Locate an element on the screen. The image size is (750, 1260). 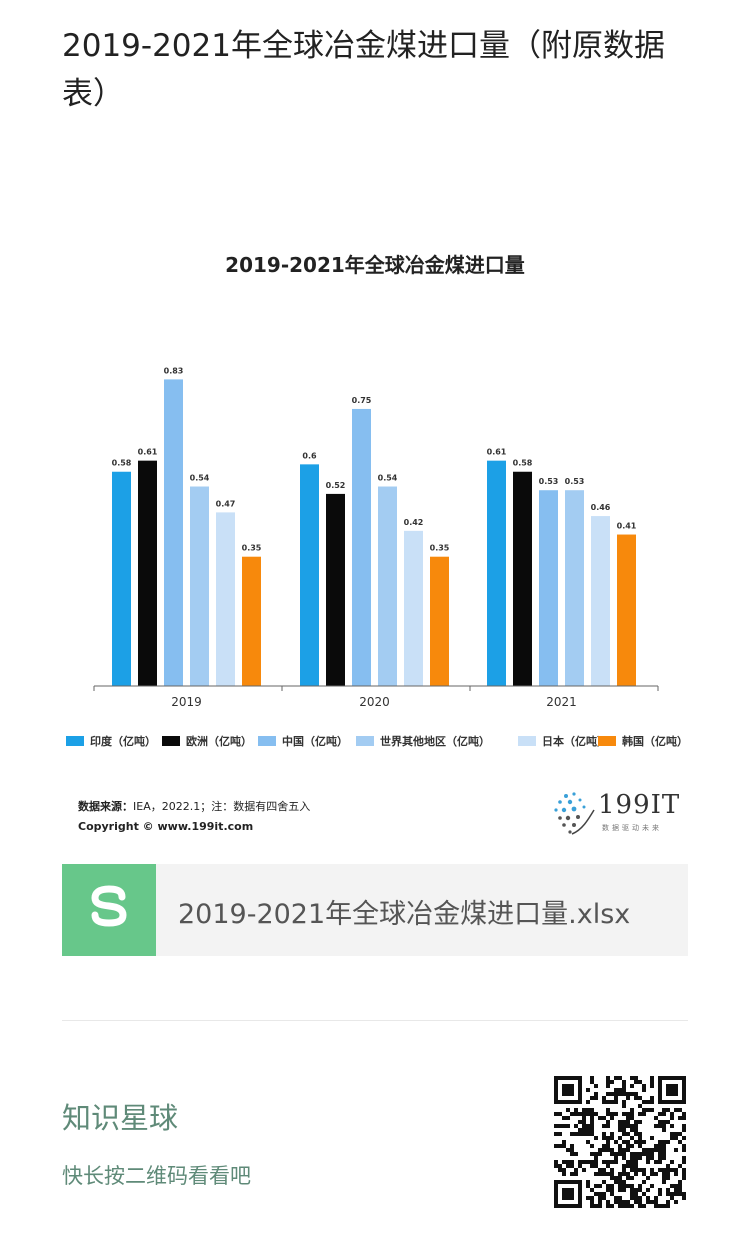
source-text: IEA，2022.1；注：数据有四舍五入 is located at coordinates (222, 806).